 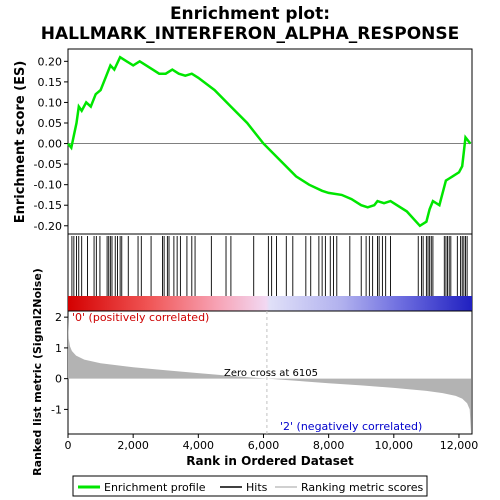 I want to click on legend-metric-label: Ranking metric scores, so click(x=362, y=487).